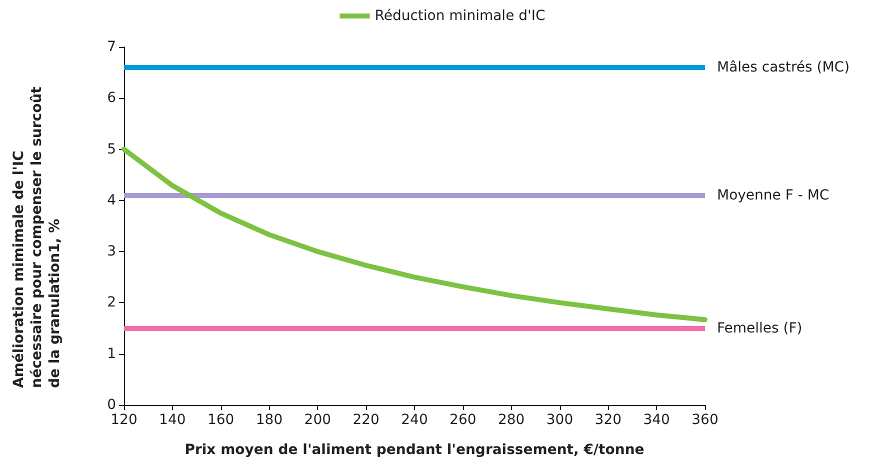  Describe the element at coordinates (560, 420) in the screenshot. I see `x-tick-label: 300` at that location.